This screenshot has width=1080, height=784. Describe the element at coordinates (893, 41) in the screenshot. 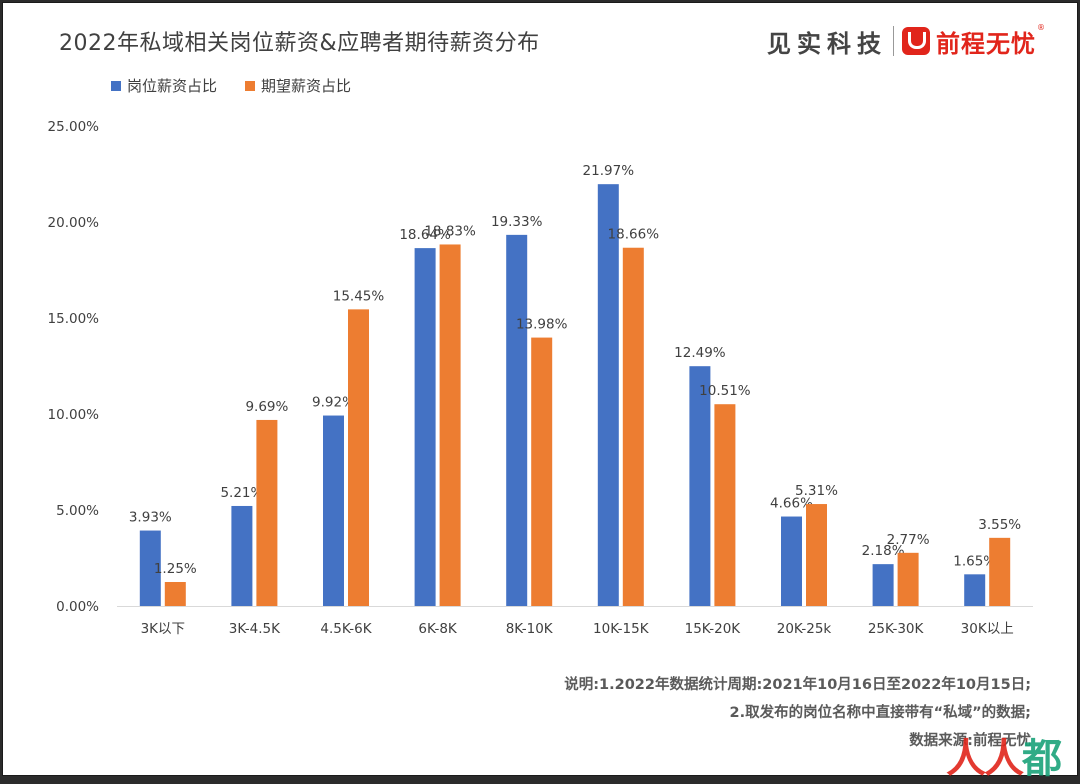

I see `brand-divider` at that location.